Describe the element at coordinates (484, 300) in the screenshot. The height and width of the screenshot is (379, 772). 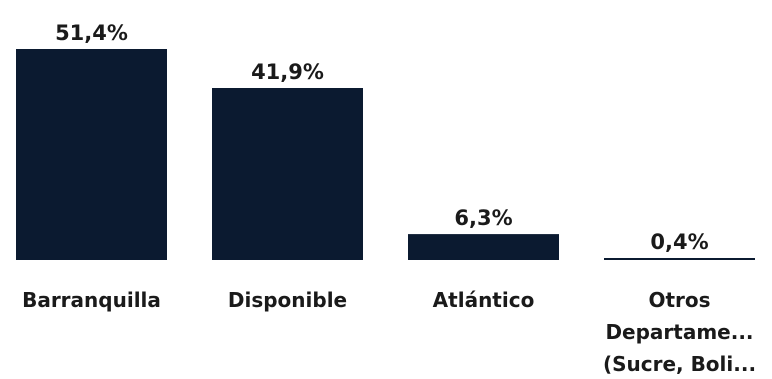
I see `category-label: Atlántico` at that location.